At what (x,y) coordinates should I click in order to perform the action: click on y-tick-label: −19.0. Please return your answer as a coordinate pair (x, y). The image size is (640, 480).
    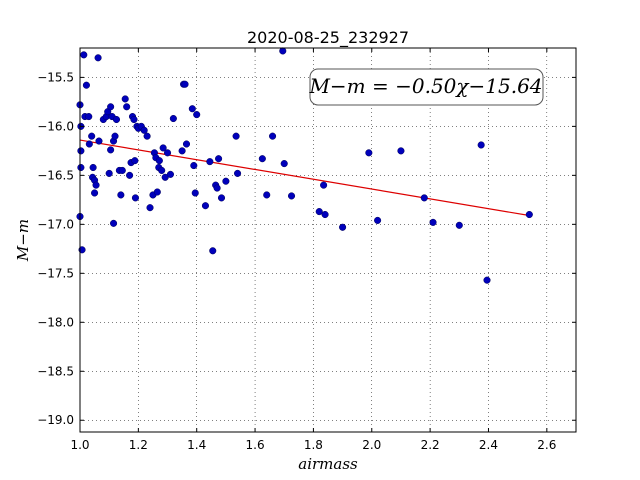
    Looking at the image, I should click on (55, 420).